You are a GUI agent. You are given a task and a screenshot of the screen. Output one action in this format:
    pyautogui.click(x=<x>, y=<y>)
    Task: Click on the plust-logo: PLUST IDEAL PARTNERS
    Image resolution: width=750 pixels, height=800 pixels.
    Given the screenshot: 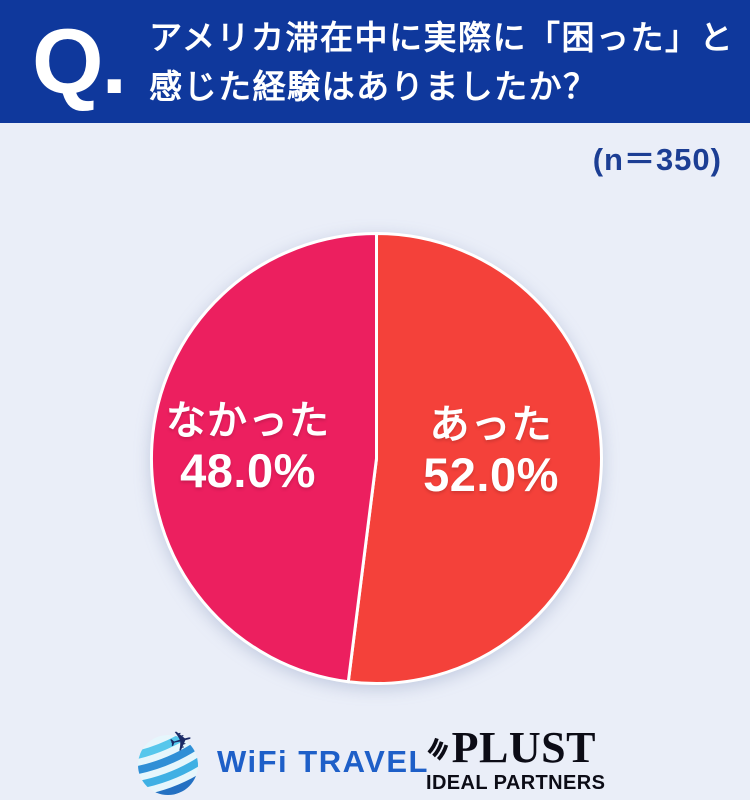 What is the action you would take?
    pyautogui.click(x=516, y=758)
    